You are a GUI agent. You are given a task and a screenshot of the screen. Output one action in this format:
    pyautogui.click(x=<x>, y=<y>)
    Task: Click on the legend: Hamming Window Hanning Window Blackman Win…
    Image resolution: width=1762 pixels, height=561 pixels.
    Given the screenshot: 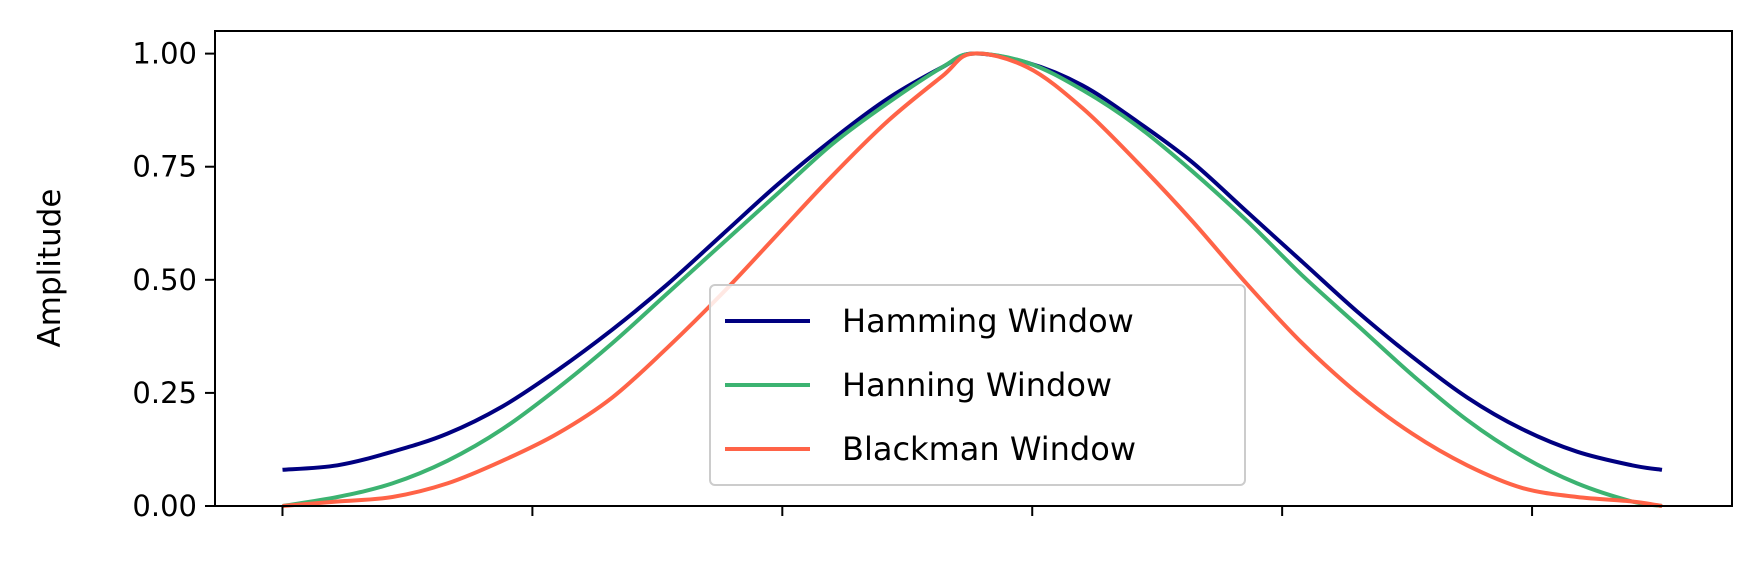 What is the action you would take?
    pyautogui.click(x=977, y=385)
    